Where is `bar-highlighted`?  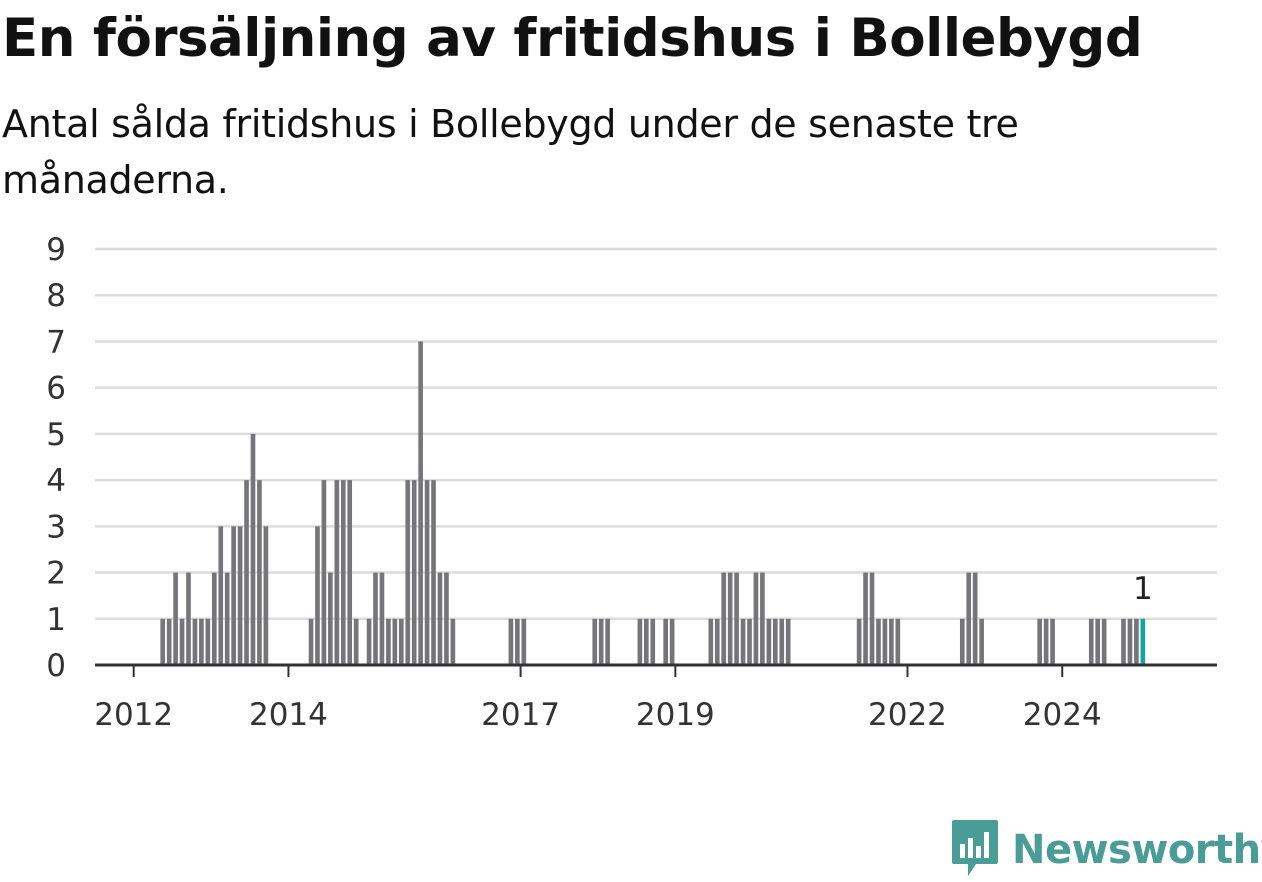 bar-highlighted is located at coordinates (1143, 641).